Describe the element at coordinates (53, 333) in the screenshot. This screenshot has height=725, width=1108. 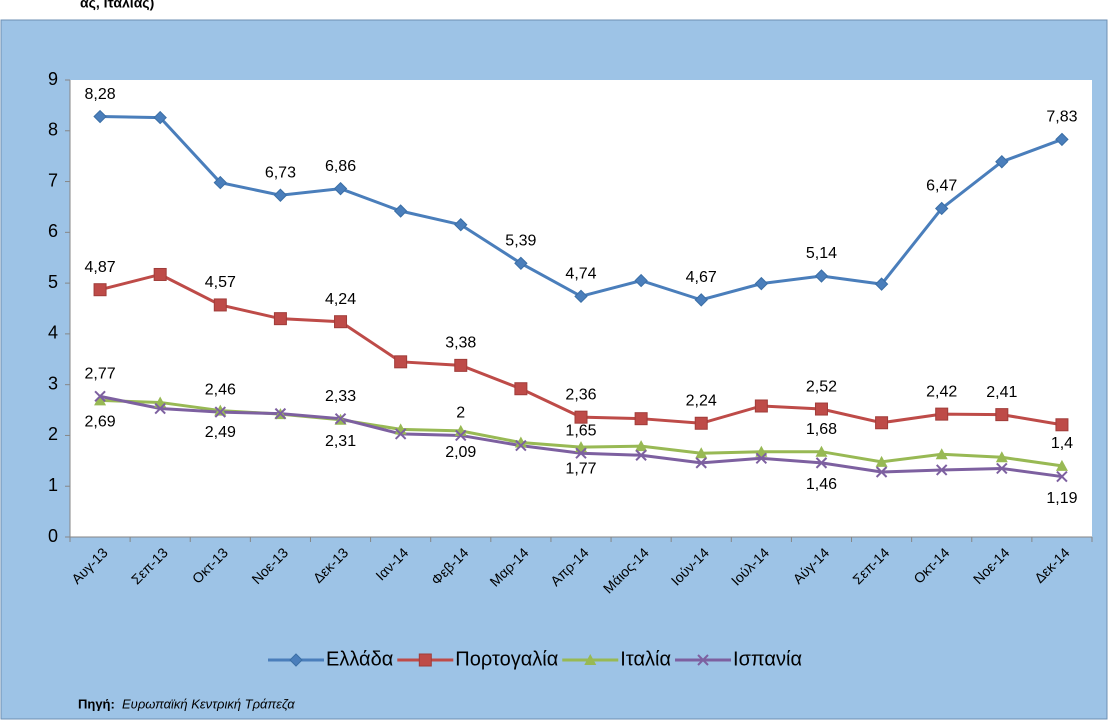
I see `y-tick-label: 4` at that location.